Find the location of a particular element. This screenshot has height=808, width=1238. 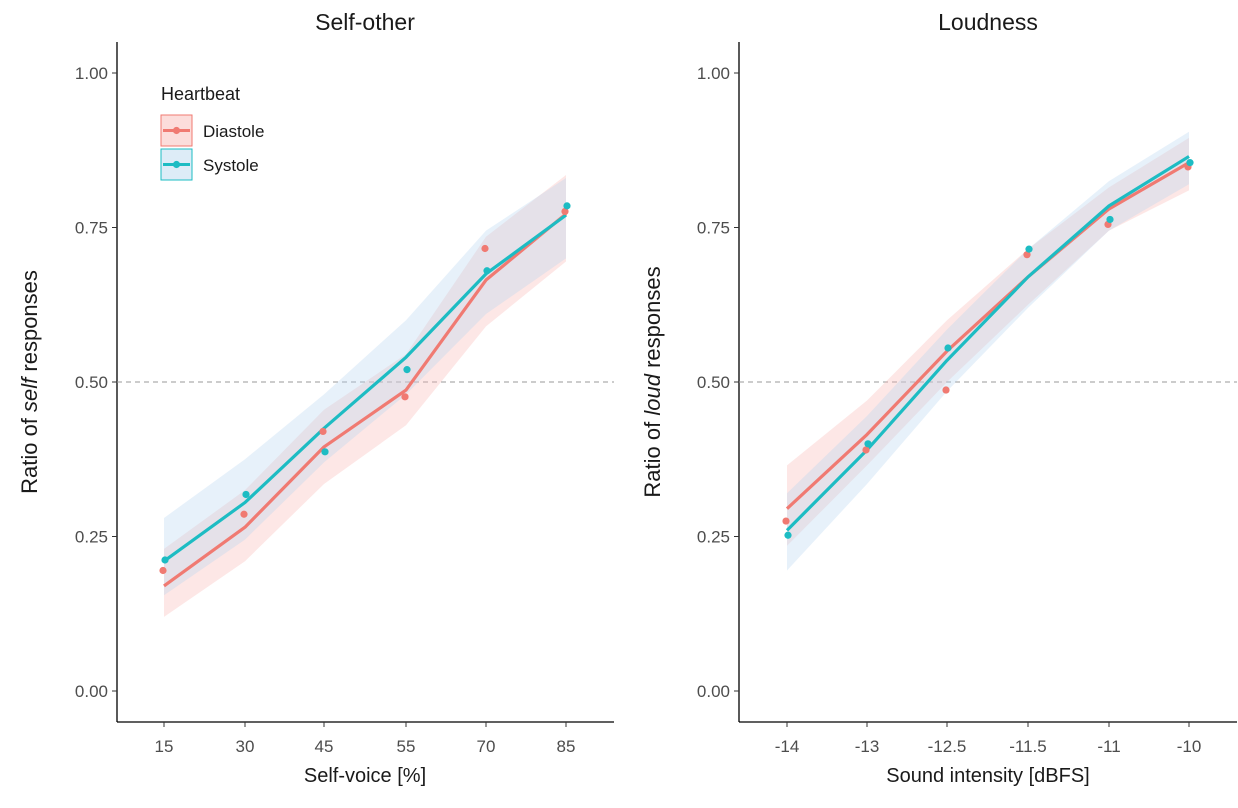

legend-point-systole is located at coordinates (176, 164).